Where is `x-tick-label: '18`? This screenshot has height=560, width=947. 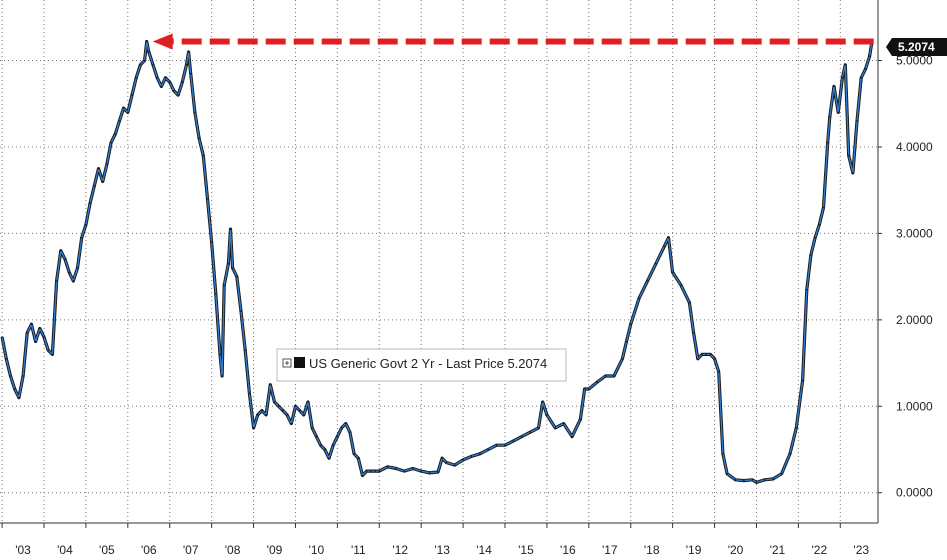 x-tick-label: '18 is located at coordinates (652, 550).